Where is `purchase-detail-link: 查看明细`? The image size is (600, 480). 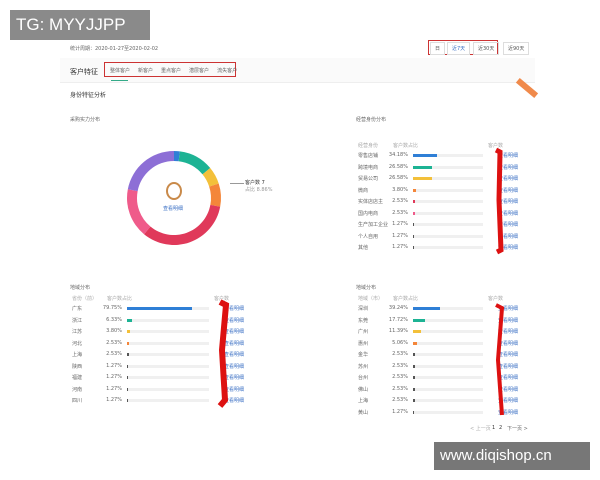 purchase-detail-link: 查看明细 is located at coordinates (173, 209).